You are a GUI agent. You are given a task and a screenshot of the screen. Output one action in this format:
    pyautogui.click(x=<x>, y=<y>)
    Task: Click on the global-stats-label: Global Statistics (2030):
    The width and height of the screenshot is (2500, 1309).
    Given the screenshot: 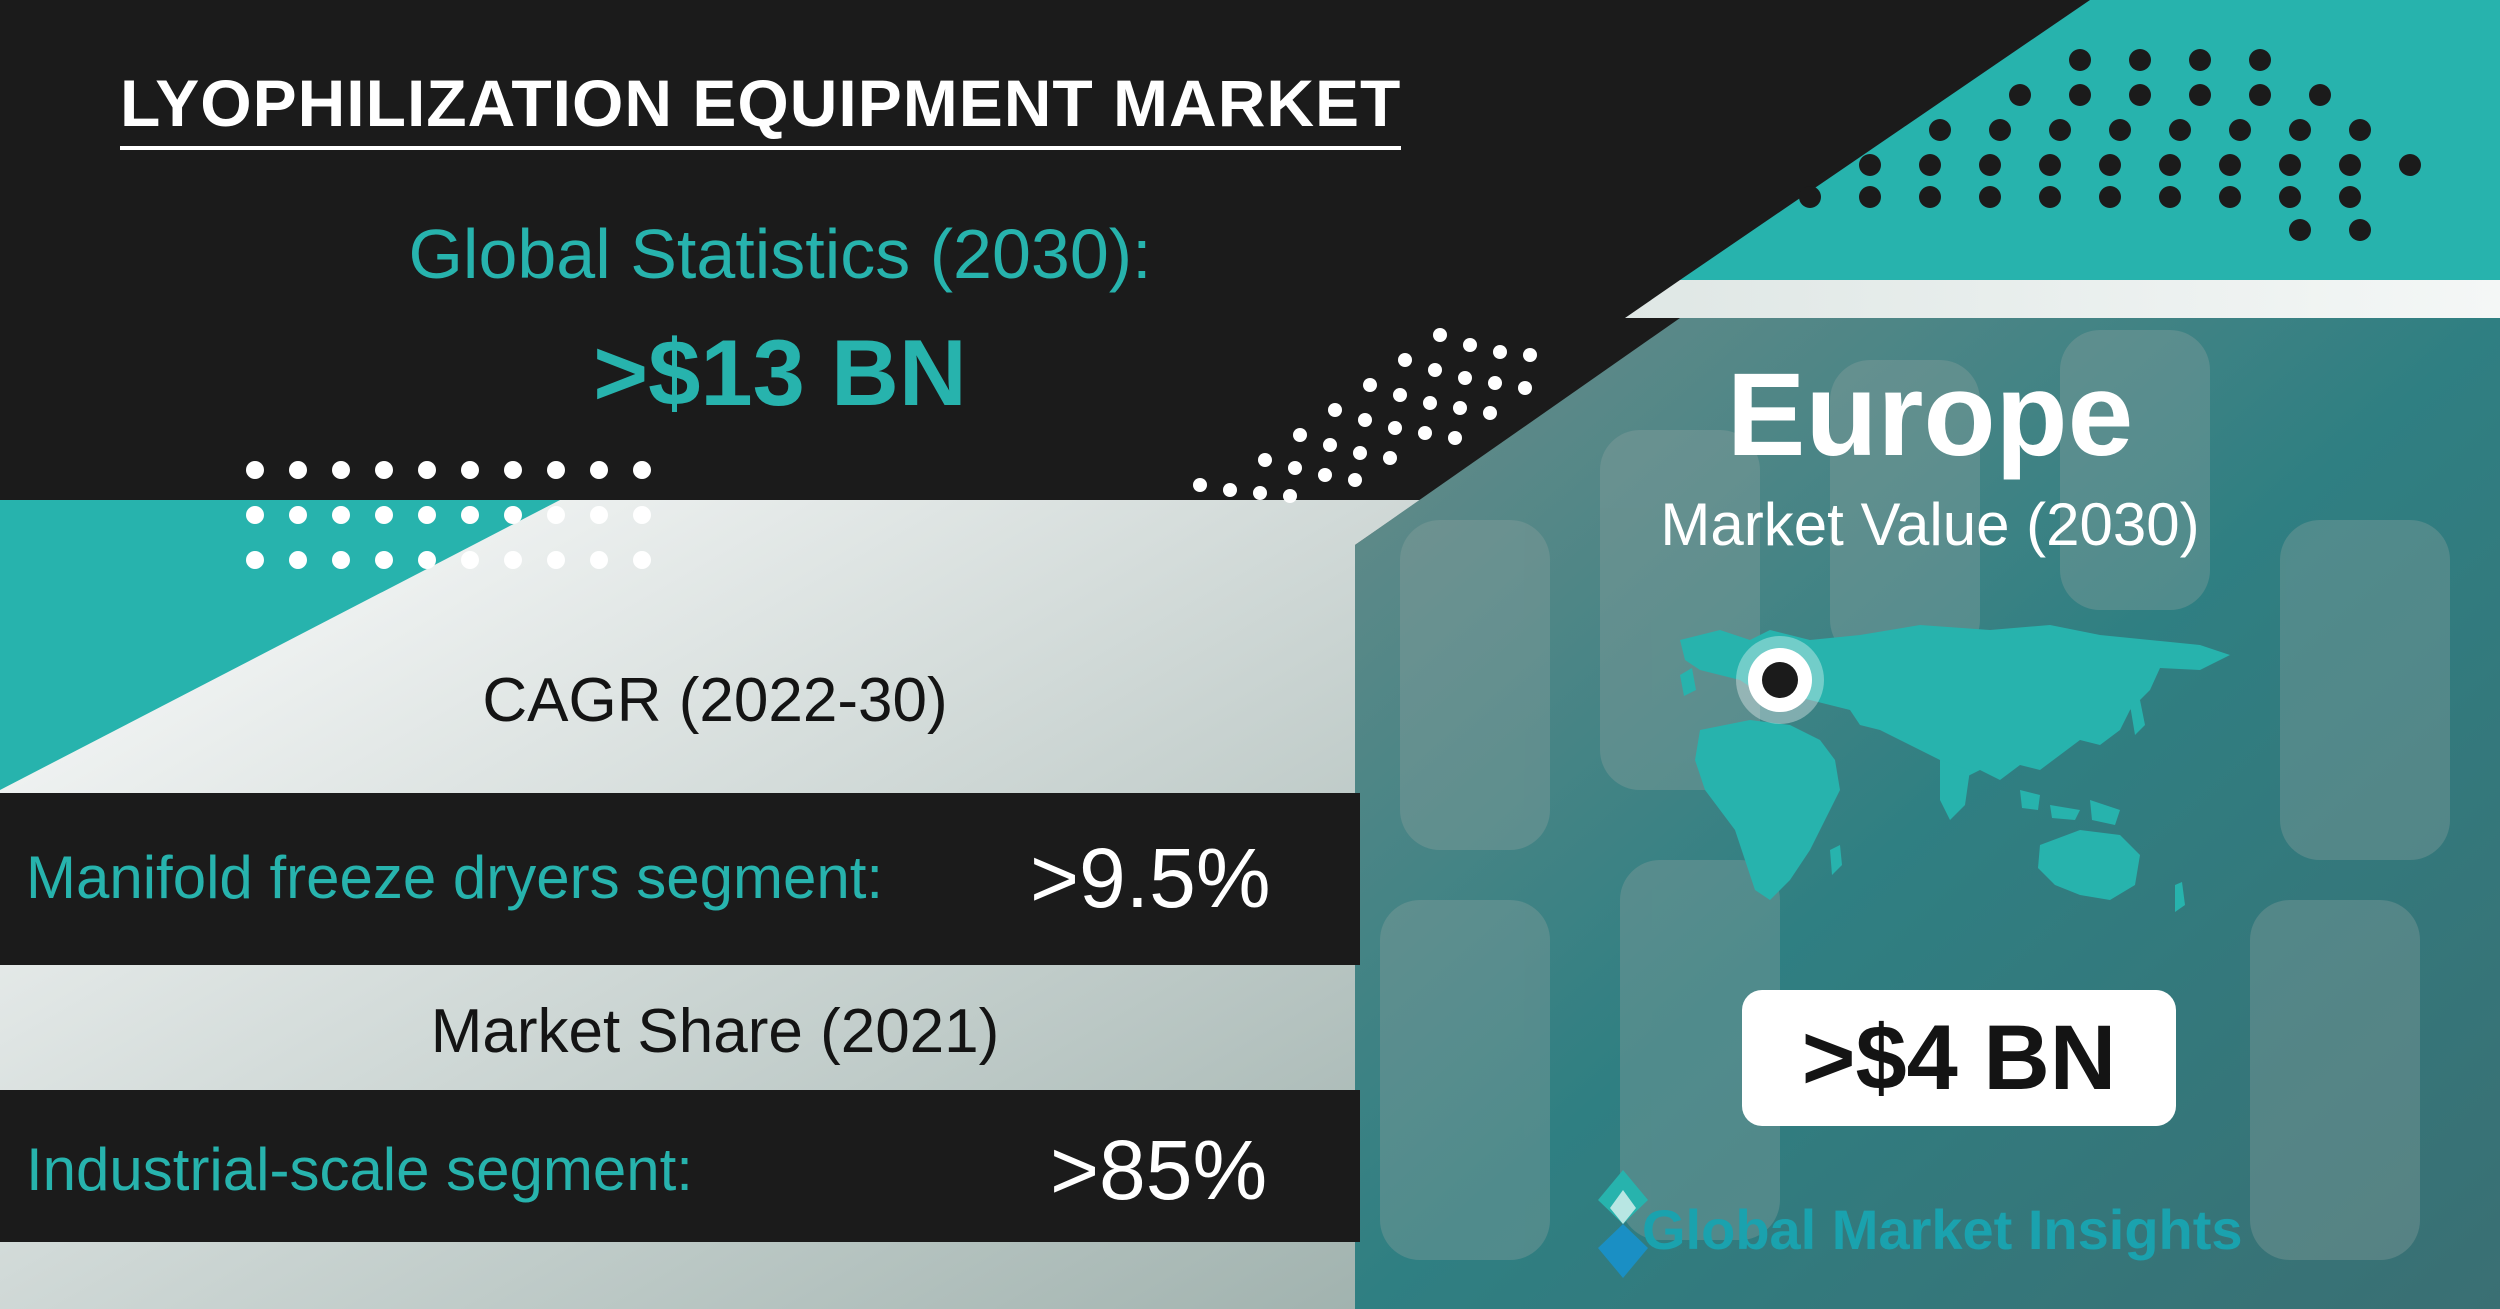 What is the action you would take?
    pyautogui.click(x=780, y=254)
    